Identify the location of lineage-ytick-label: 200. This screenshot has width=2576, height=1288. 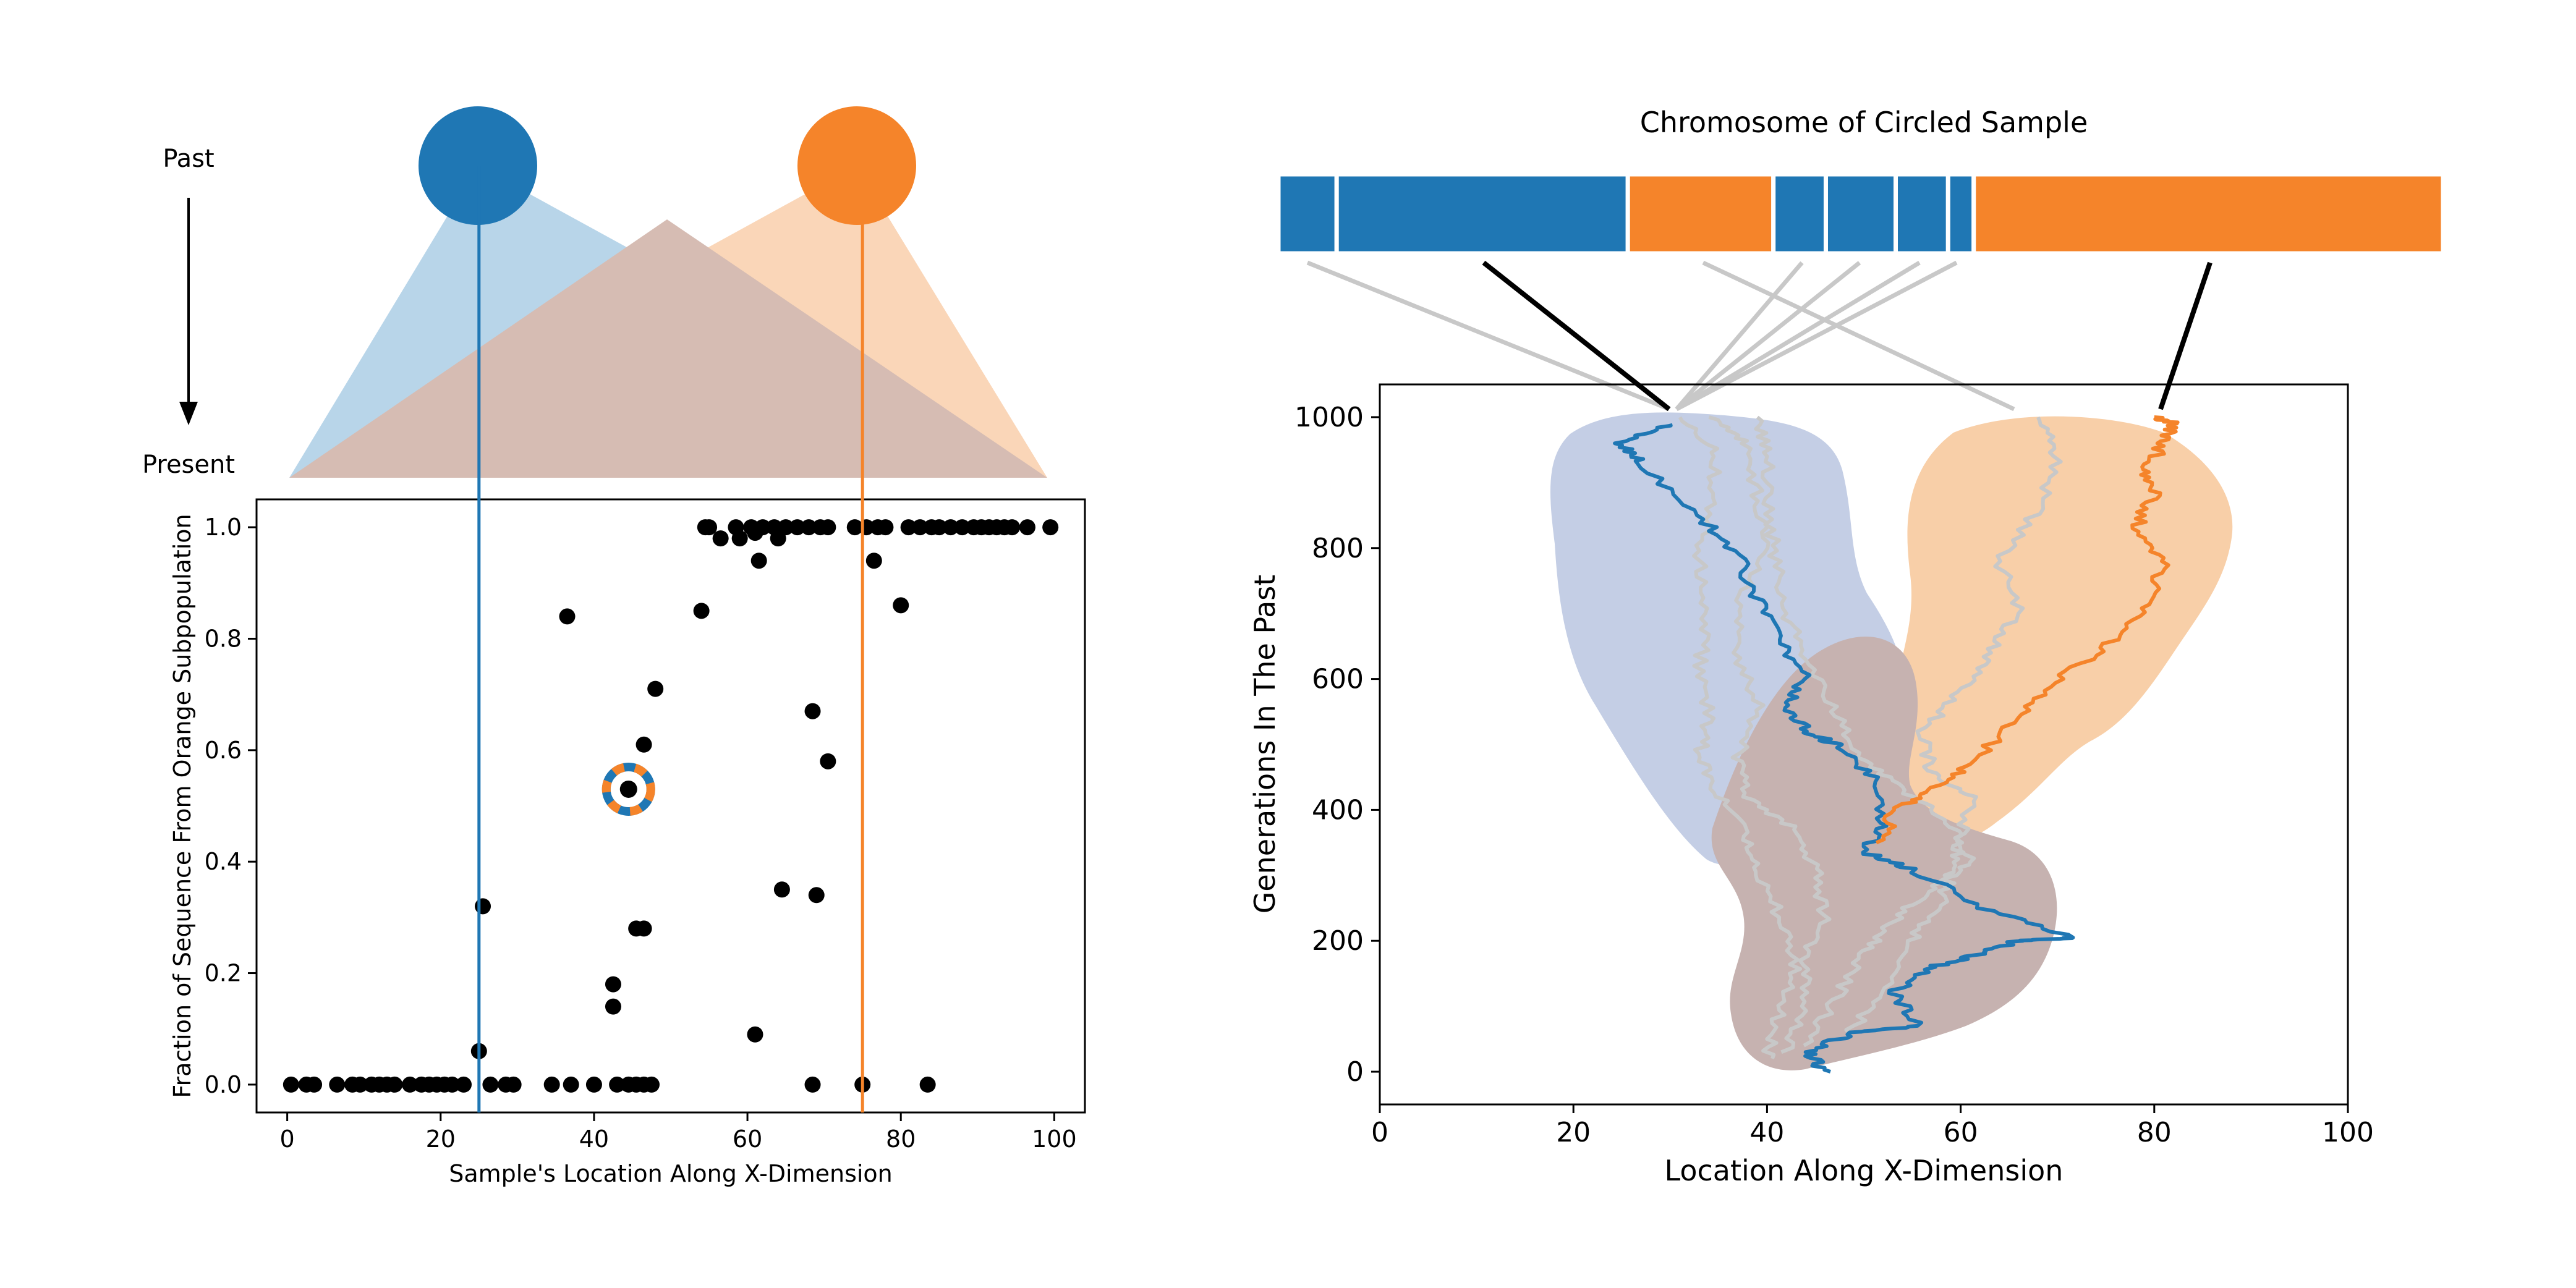
(1338, 941).